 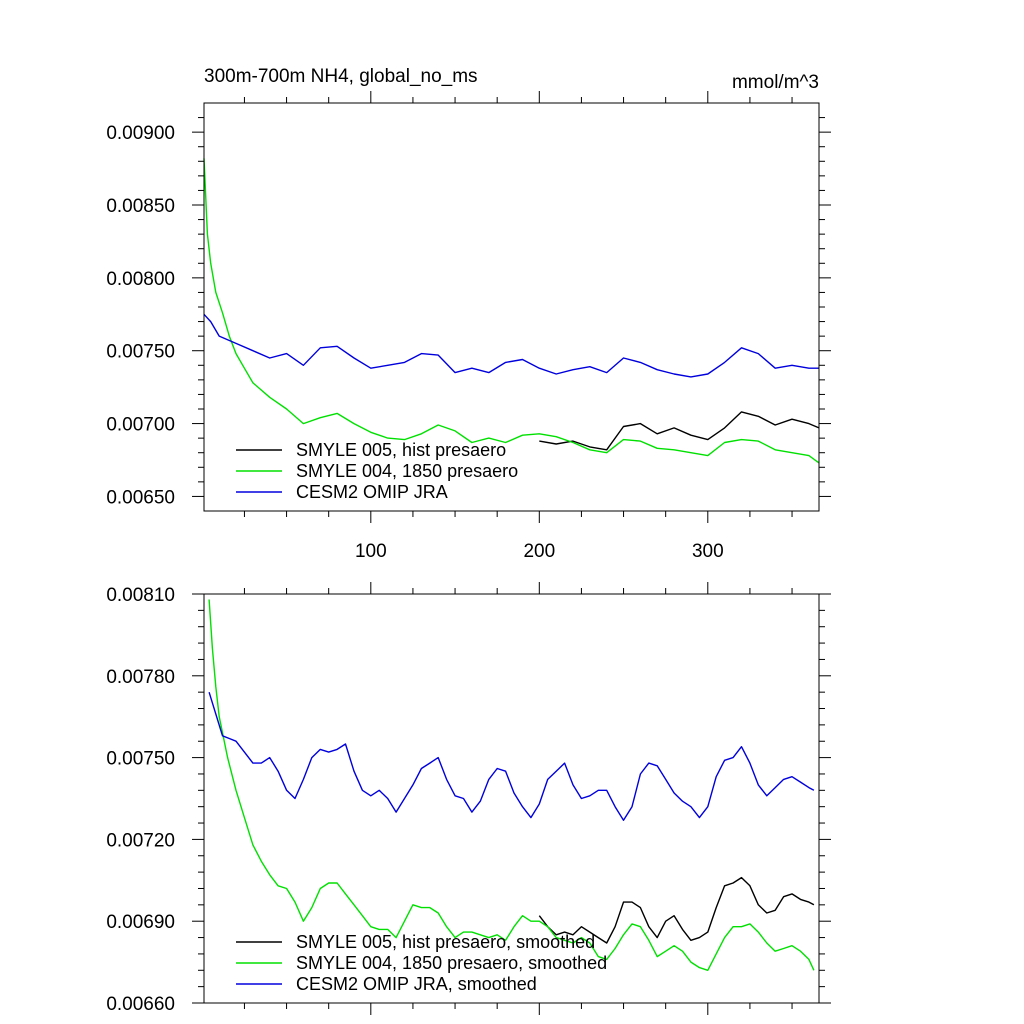 What do you see at coordinates (416, 984) in the screenshot?
I see `legend-label-3: CESM2 OMIP JRA, smoothed` at bounding box center [416, 984].